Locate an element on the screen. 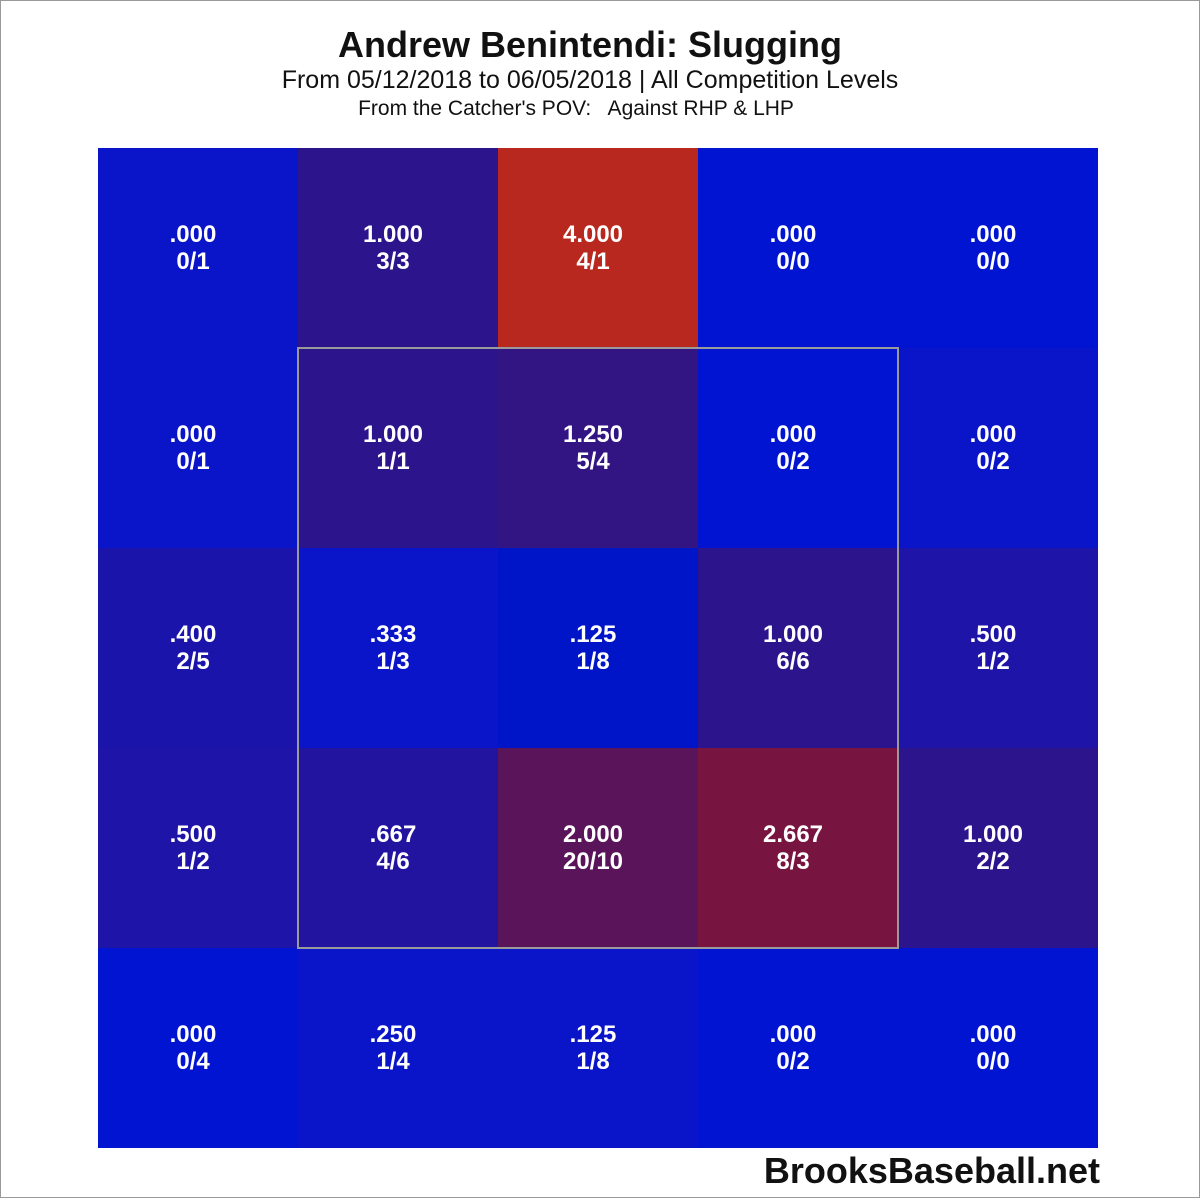 The width and height of the screenshot is (1200, 1198). zone-cell-r3-c5 is located at coordinates (998, 648).